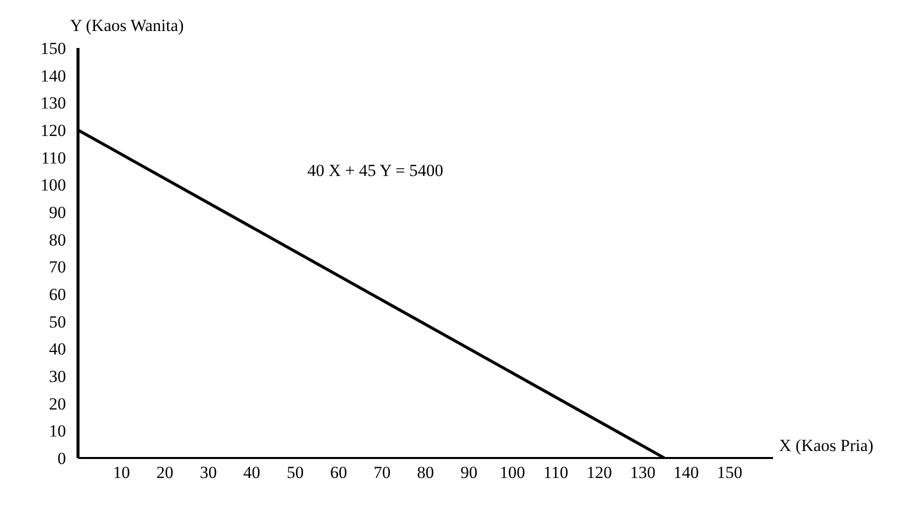 The image size is (913, 529). What do you see at coordinates (729, 472) in the screenshot?
I see `x-tick-label: 150` at bounding box center [729, 472].